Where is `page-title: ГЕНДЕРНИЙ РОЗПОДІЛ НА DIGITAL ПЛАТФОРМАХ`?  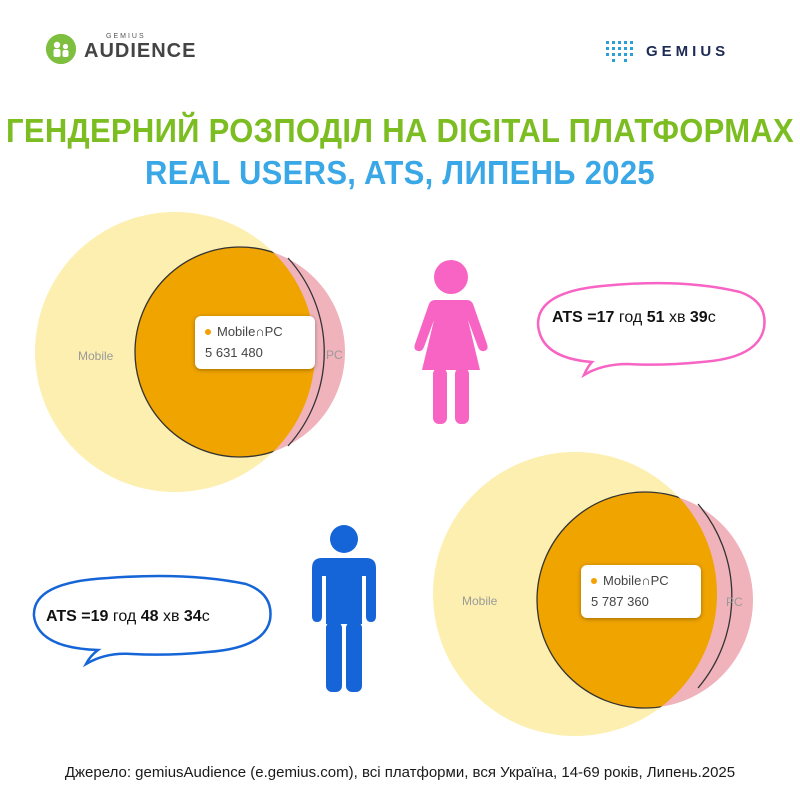
page-title: ГЕНДЕРНИЙ РОЗПОДІЛ НА DIGITAL ПЛАТФОРМАХ is located at coordinates (400, 130).